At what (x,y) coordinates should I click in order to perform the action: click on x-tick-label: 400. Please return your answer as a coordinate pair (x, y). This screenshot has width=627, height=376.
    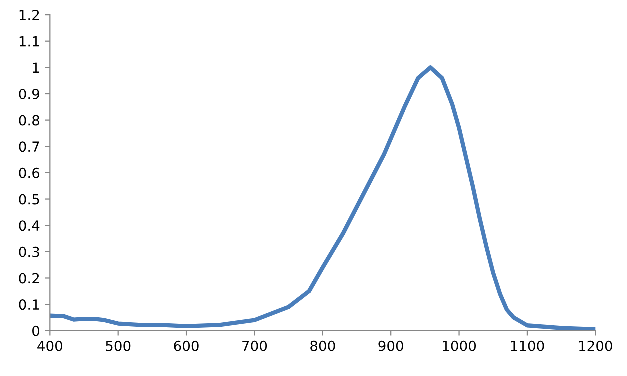
    Looking at the image, I should click on (50, 346).